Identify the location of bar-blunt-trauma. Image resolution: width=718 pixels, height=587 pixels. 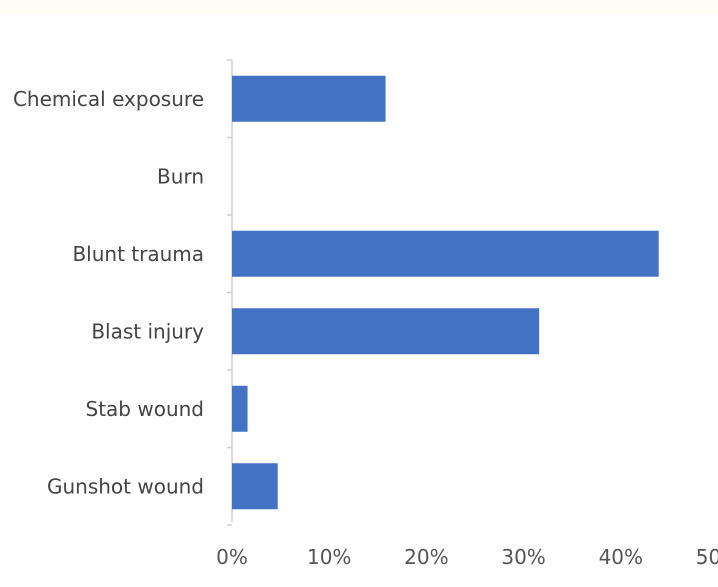
(445, 253).